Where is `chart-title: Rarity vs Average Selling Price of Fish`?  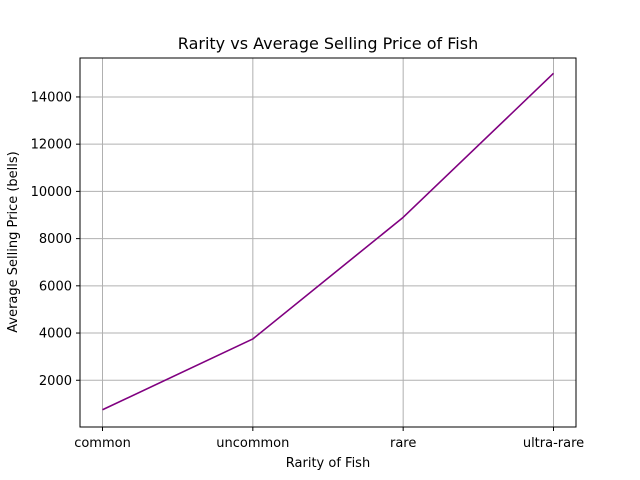
chart-title: Rarity vs Average Selling Price of Fish is located at coordinates (328, 43).